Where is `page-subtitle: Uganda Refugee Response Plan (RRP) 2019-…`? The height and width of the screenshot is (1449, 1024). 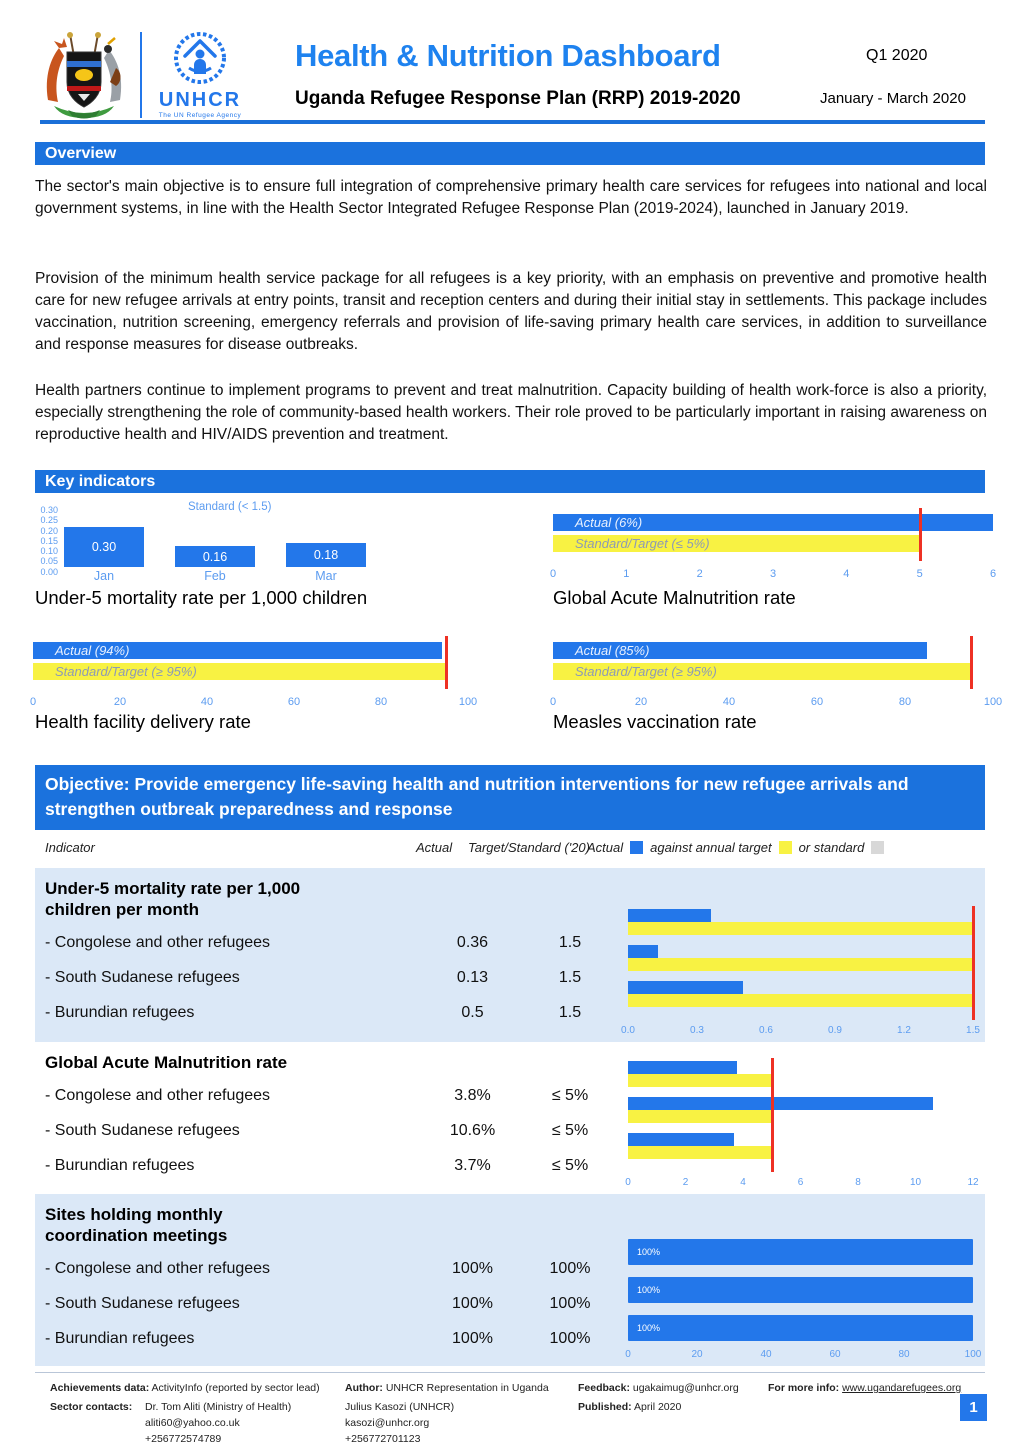
page-subtitle: Uganda Refugee Response Plan (RRP) 2019-… is located at coordinates (518, 98).